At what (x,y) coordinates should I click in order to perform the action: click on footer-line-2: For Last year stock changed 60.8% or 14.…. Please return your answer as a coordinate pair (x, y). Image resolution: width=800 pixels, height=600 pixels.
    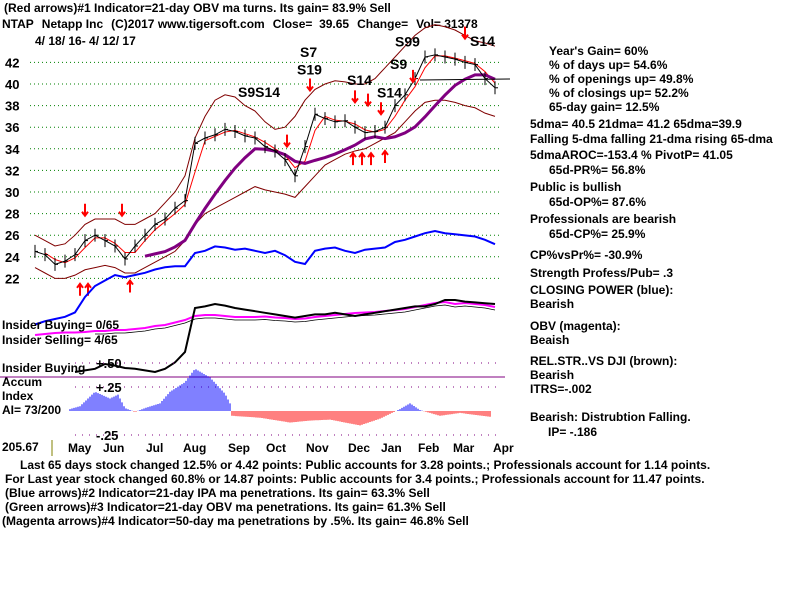
    Looking at the image, I should click on (355, 479).